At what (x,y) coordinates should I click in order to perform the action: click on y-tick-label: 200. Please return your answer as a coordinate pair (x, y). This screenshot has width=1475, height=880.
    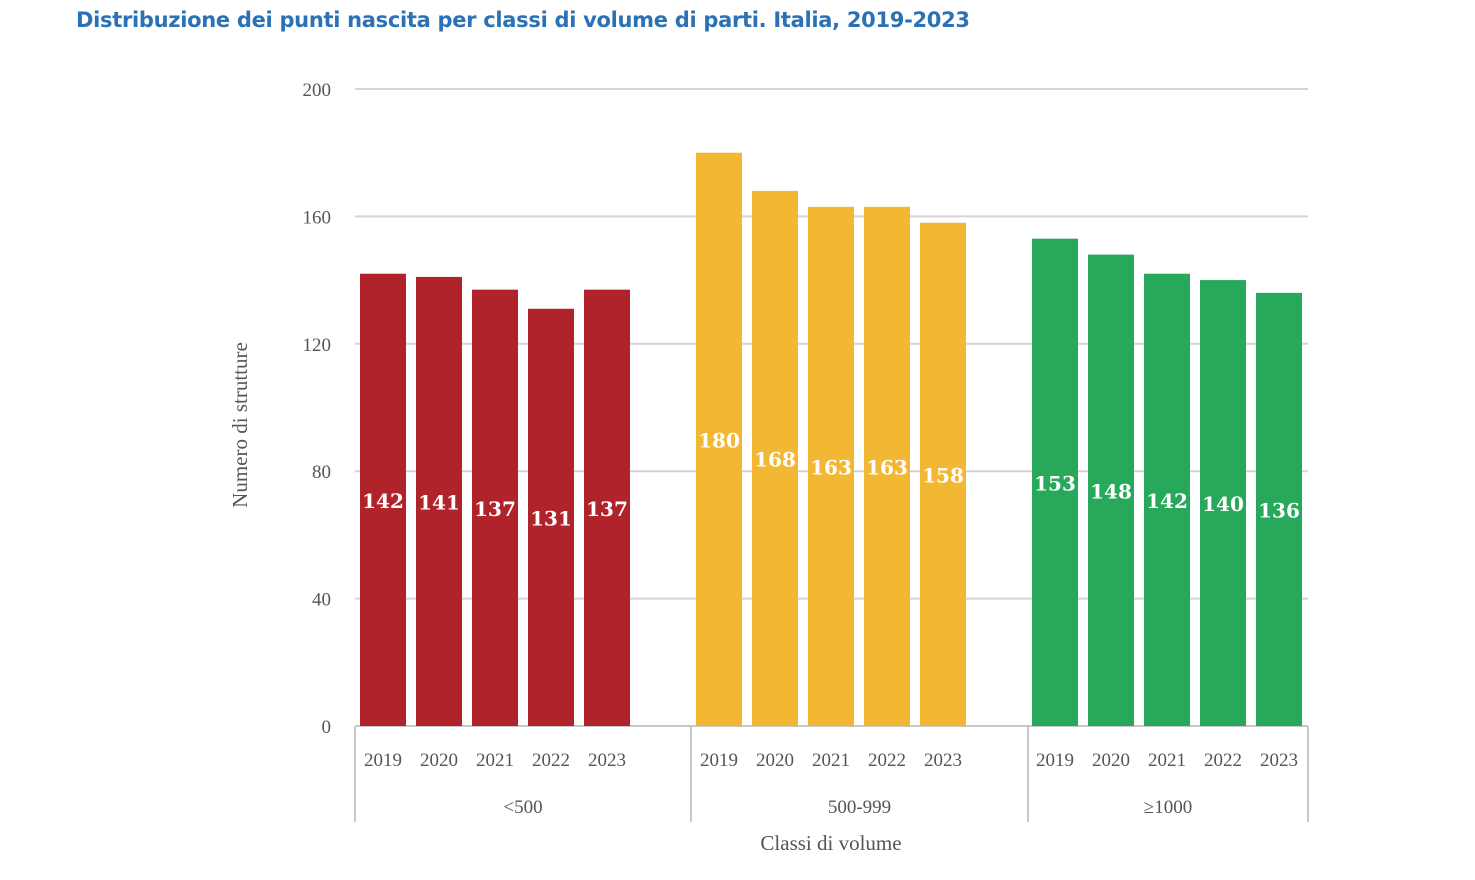
    Looking at the image, I should click on (317, 90).